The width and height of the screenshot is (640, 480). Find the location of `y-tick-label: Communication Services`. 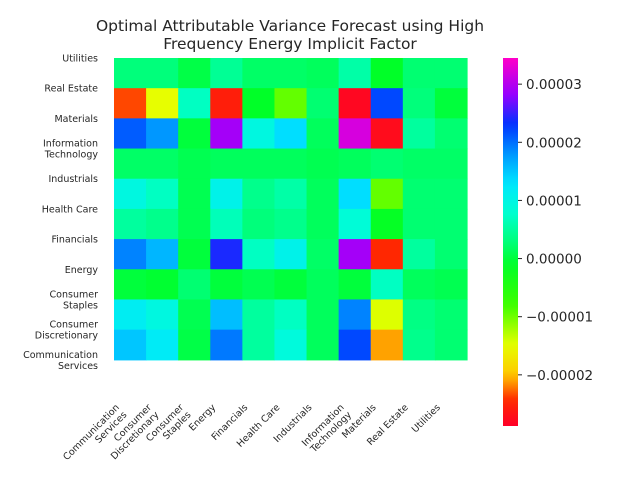

y-tick-label: Communication Services is located at coordinates (60, 361).